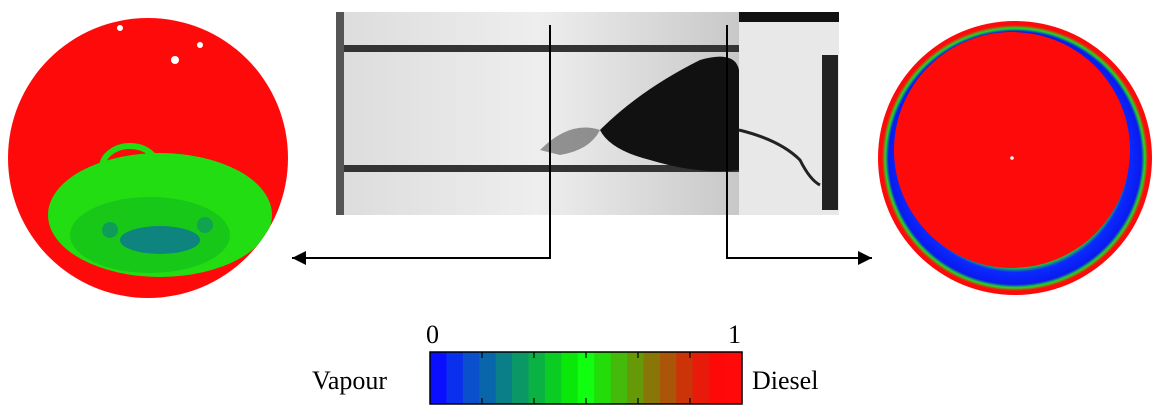  What do you see at coordinates (799, 145) in the screenshot?
I see `right-arrow` at bounding box center [799, 145].